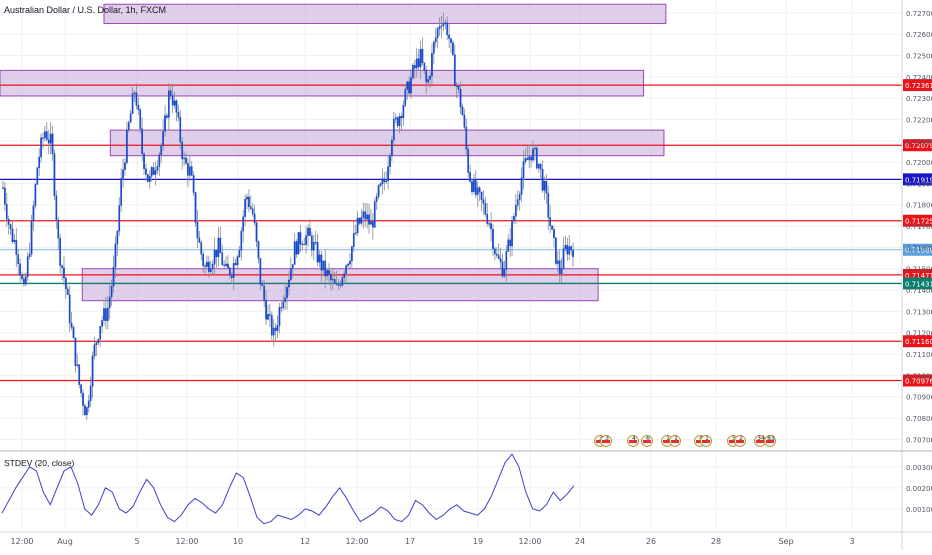 This screenshot has width=932, height=555. Describe the element at coordinates (634, 438) in the screenshot. I see `event-count: 4` at that location.